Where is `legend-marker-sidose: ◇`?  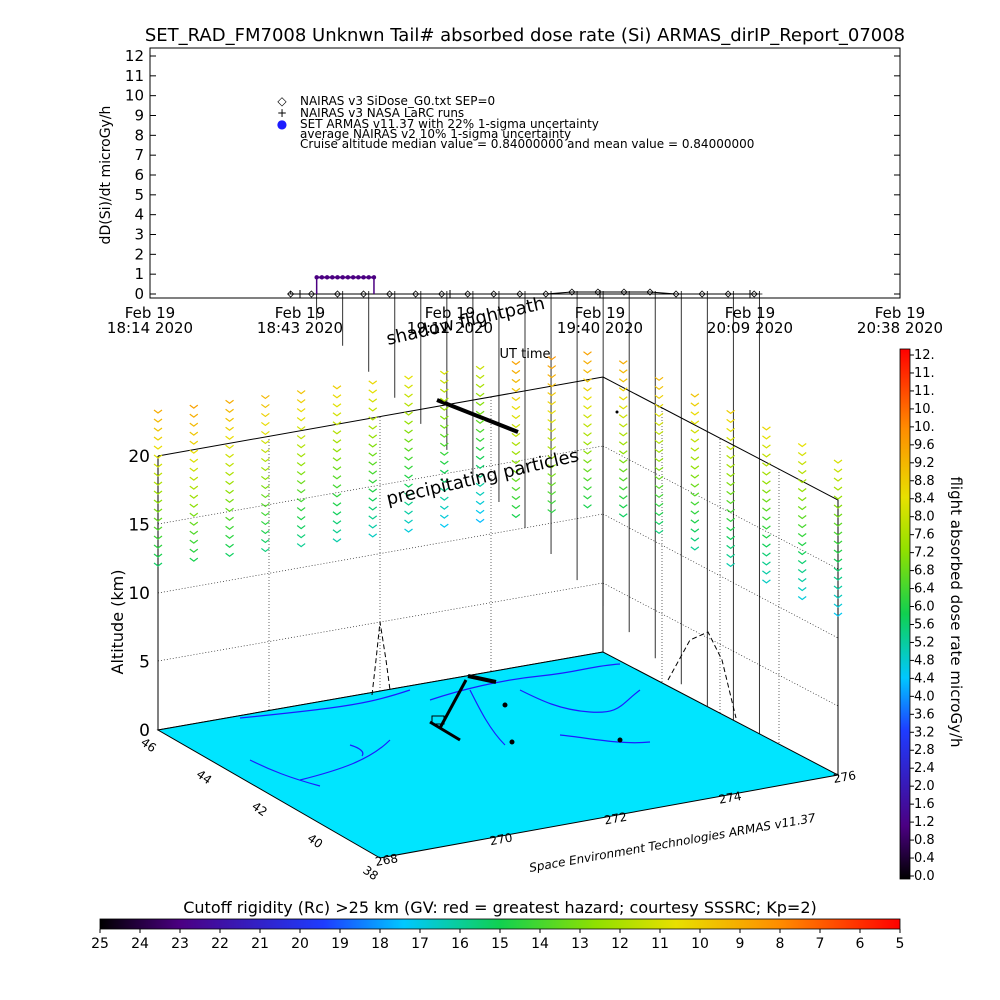 legend-marker-sidose: ◇ is located at coordinates (282, 101).